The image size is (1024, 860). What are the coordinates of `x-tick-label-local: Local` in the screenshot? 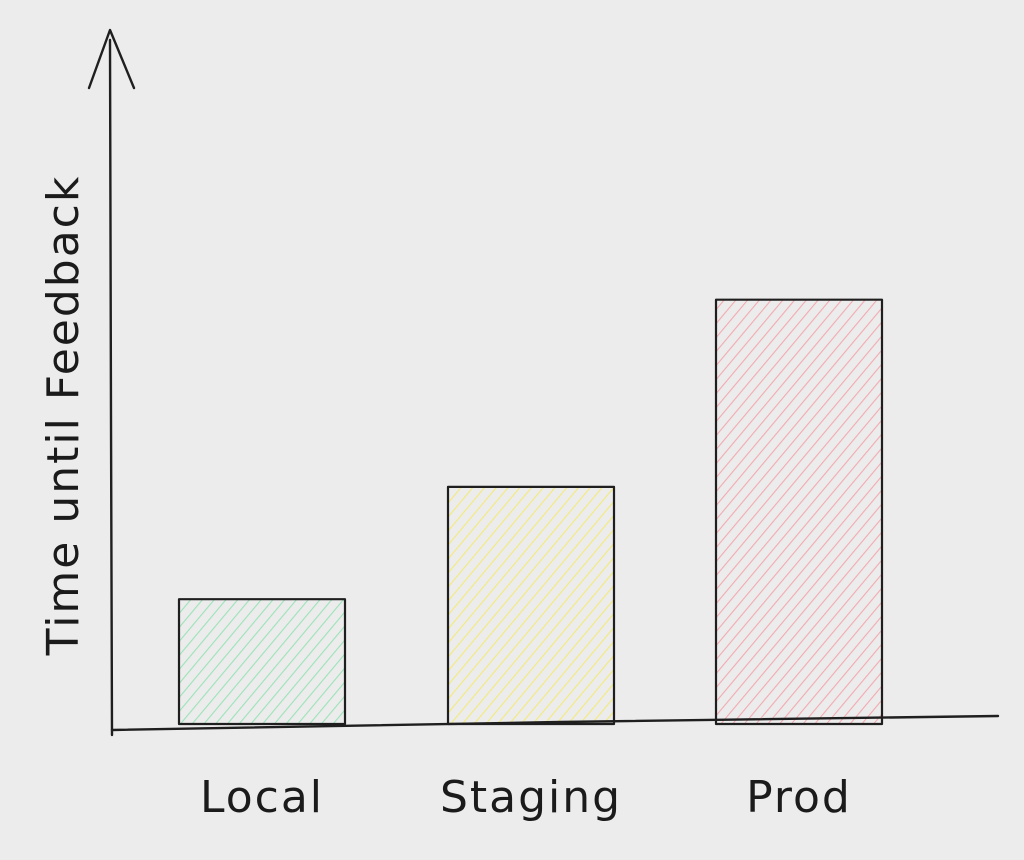 It's located at (262, 797).